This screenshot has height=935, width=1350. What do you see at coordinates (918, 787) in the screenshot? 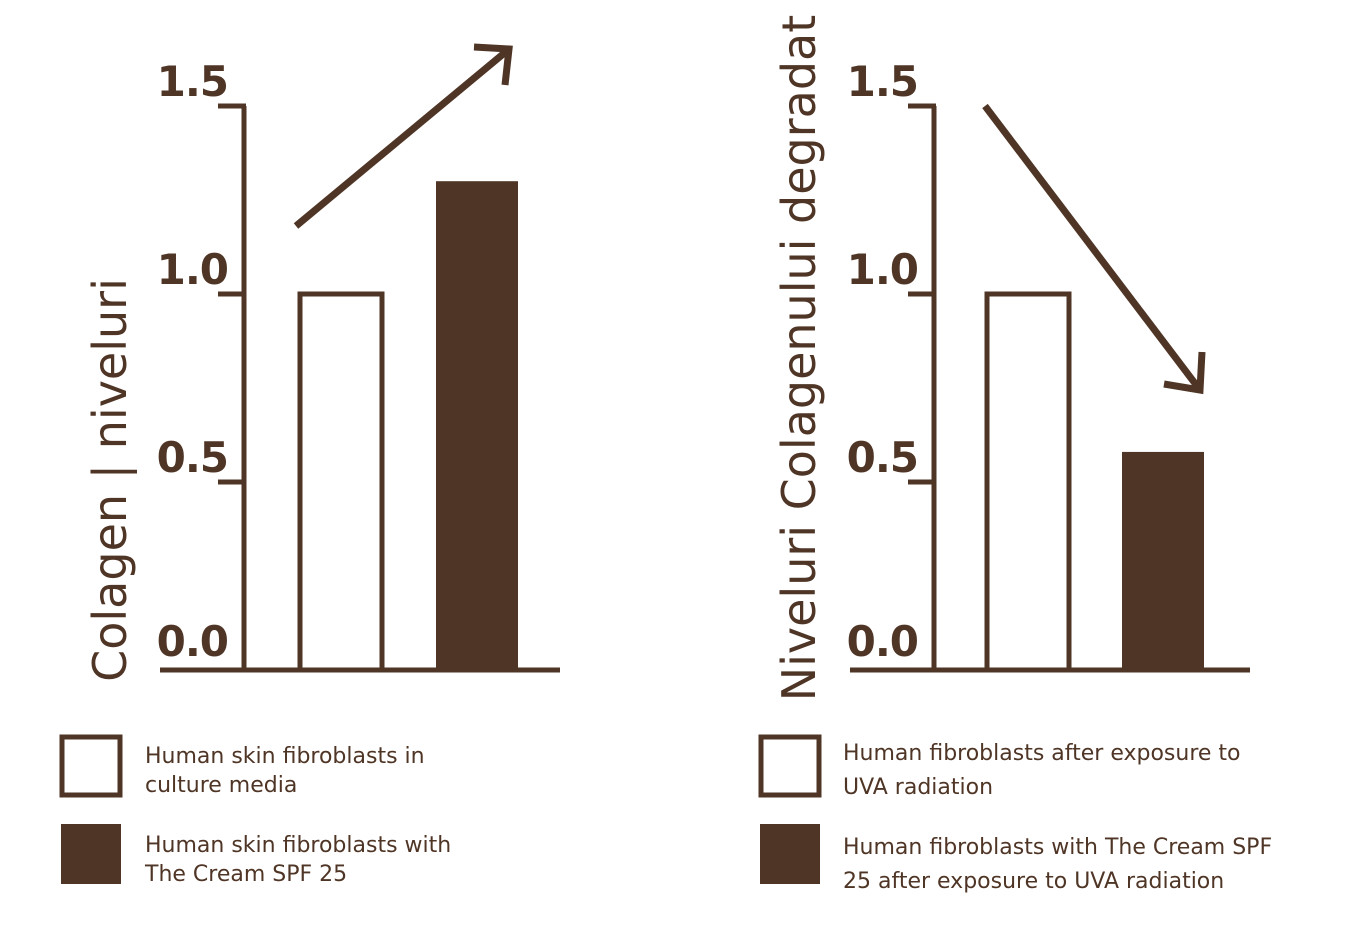
I see `legend-label: UVA radiation` at bounding box center [918, 787].